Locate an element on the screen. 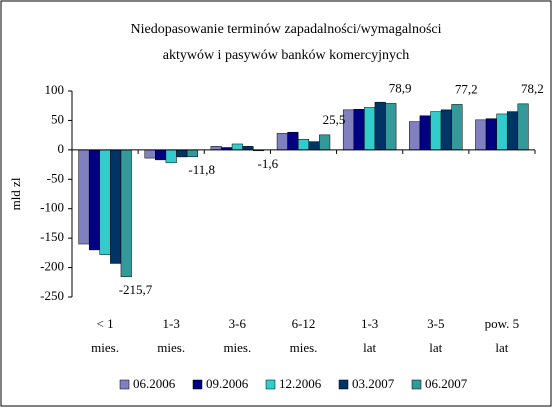 This screenshot has height=413, width=553. data-label: -11,8 is located at coordinates (201, 169).